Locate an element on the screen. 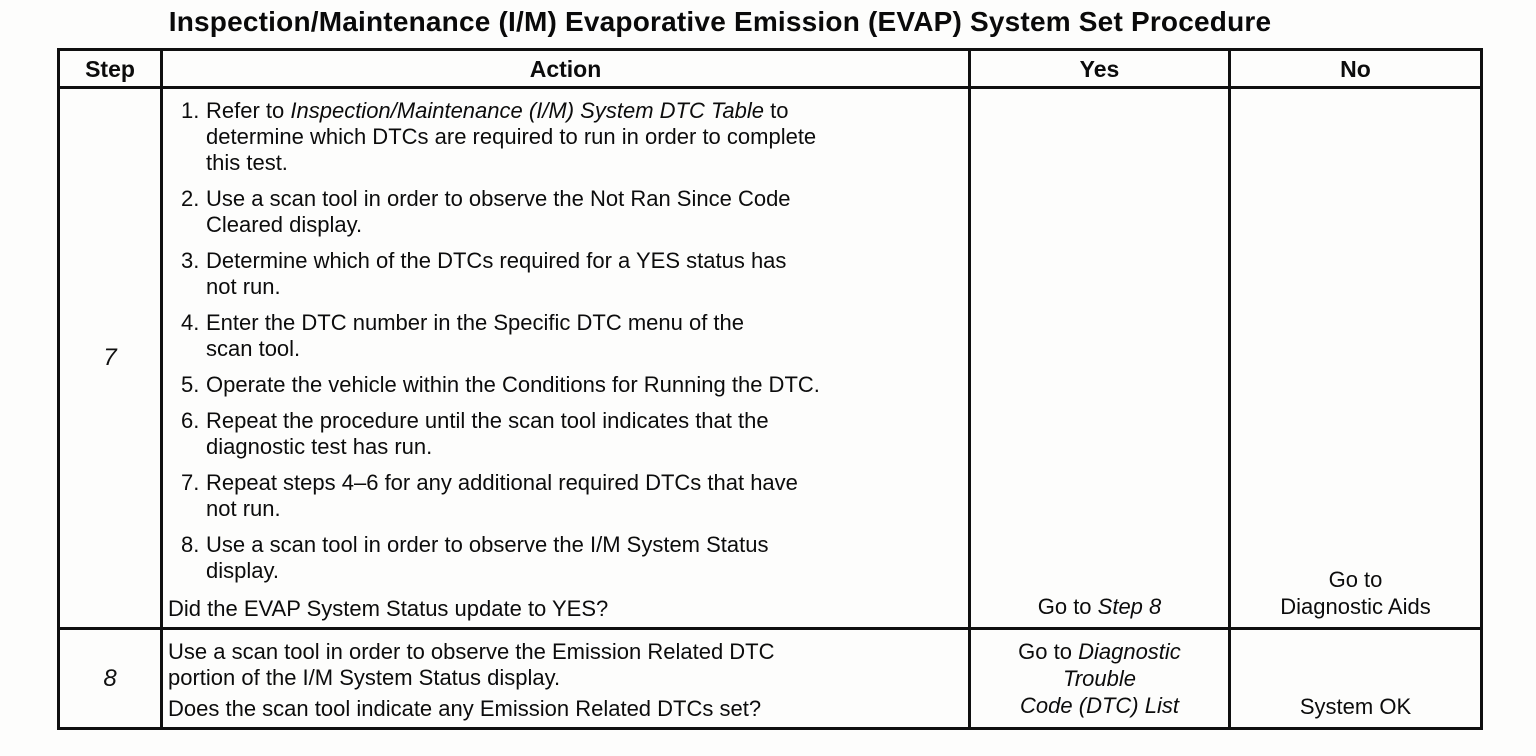 The image size is (1536, 756). list-item-number: 6. is located at coordinates (190, 420).